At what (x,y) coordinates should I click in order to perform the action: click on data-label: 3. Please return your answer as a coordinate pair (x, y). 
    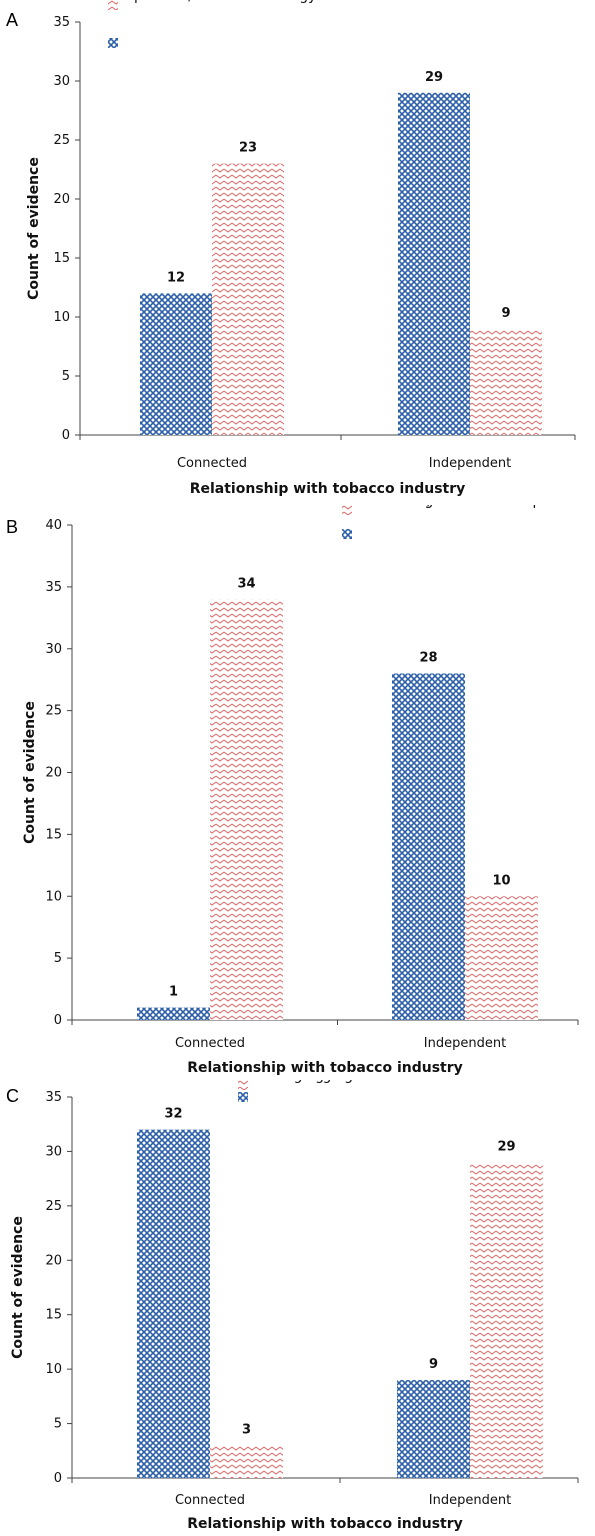
    Looking at the image, I should click on (246, 1429).